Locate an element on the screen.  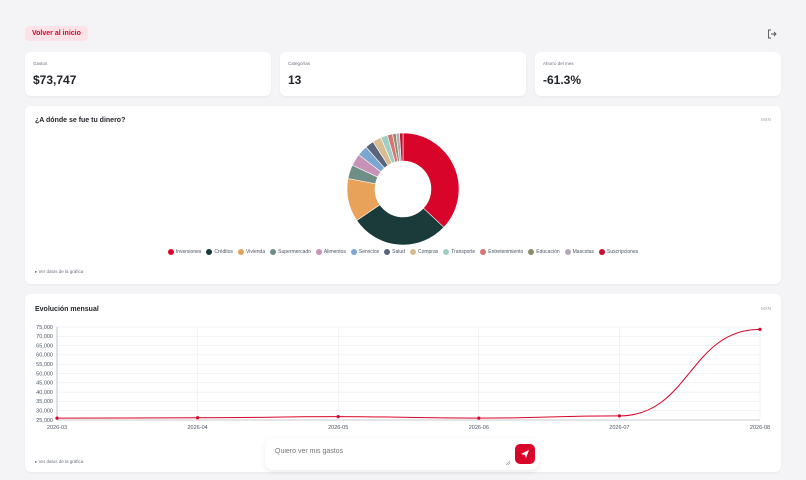
resize-handle-icon is located at coordinates (507, 462).